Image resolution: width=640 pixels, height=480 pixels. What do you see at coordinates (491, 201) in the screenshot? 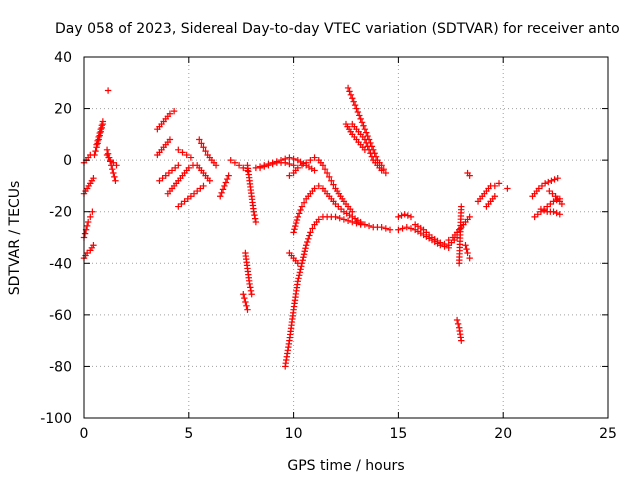
I see `series-s42` at bounding box center [491, 201].